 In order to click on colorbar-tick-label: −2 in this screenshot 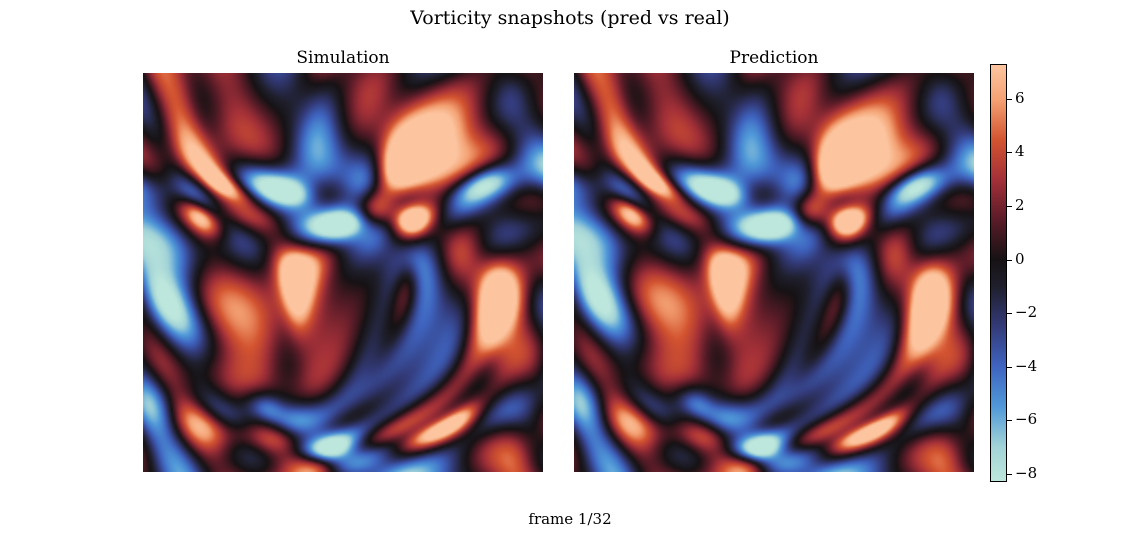, I will do `click(1026, 312)`.